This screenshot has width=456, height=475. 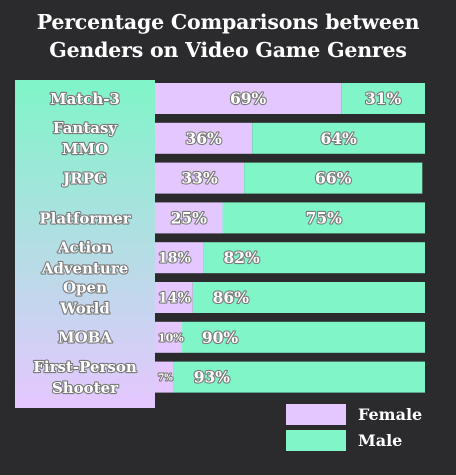 I want to click on data-label-female: 14%, so click(x=174, y=299).